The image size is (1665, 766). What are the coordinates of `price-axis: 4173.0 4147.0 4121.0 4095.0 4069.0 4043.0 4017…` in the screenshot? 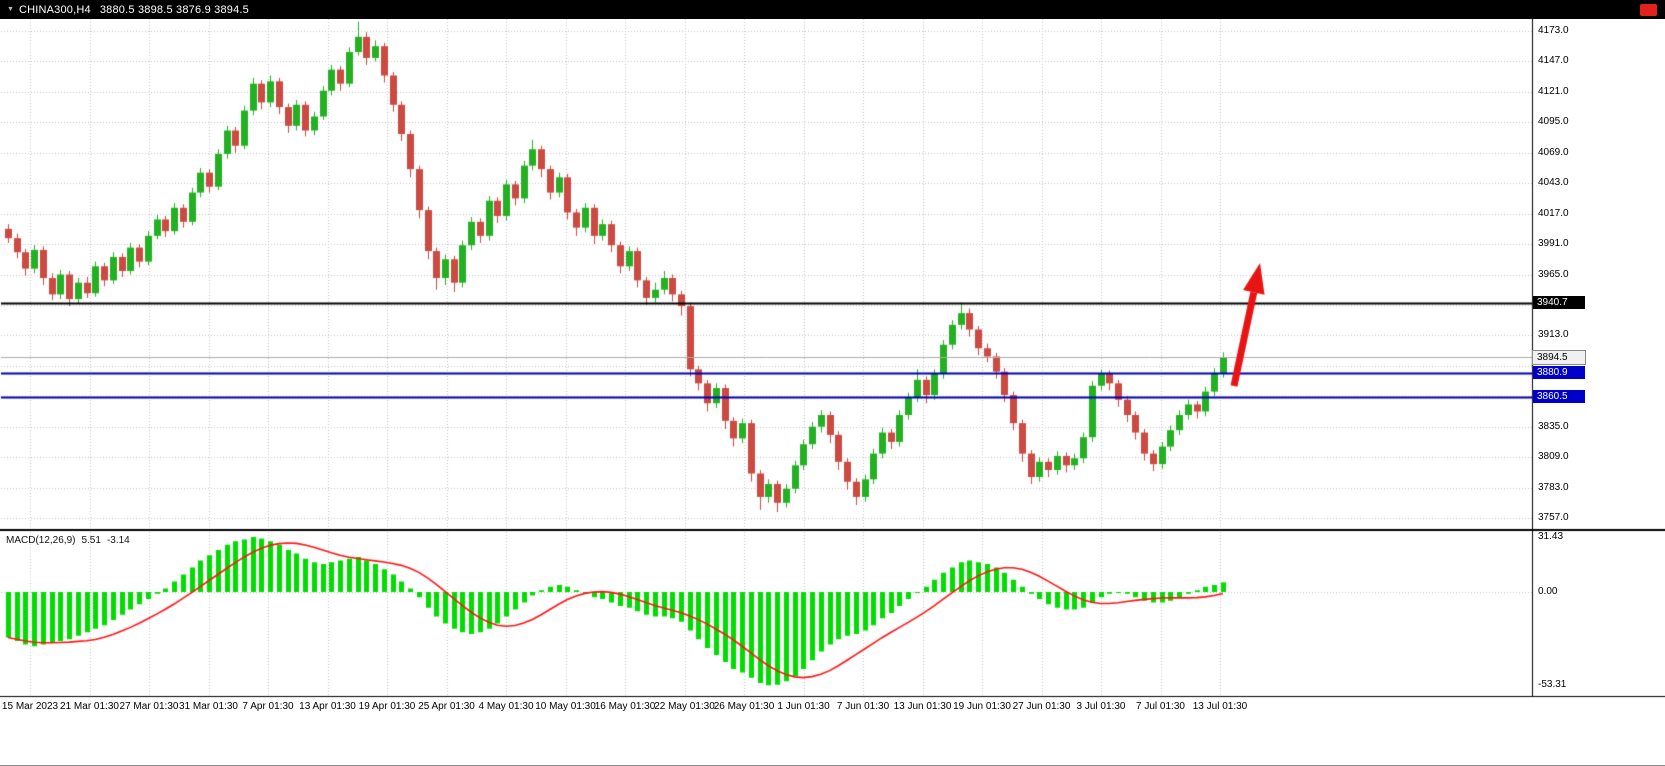 It's located at (1598, 358).